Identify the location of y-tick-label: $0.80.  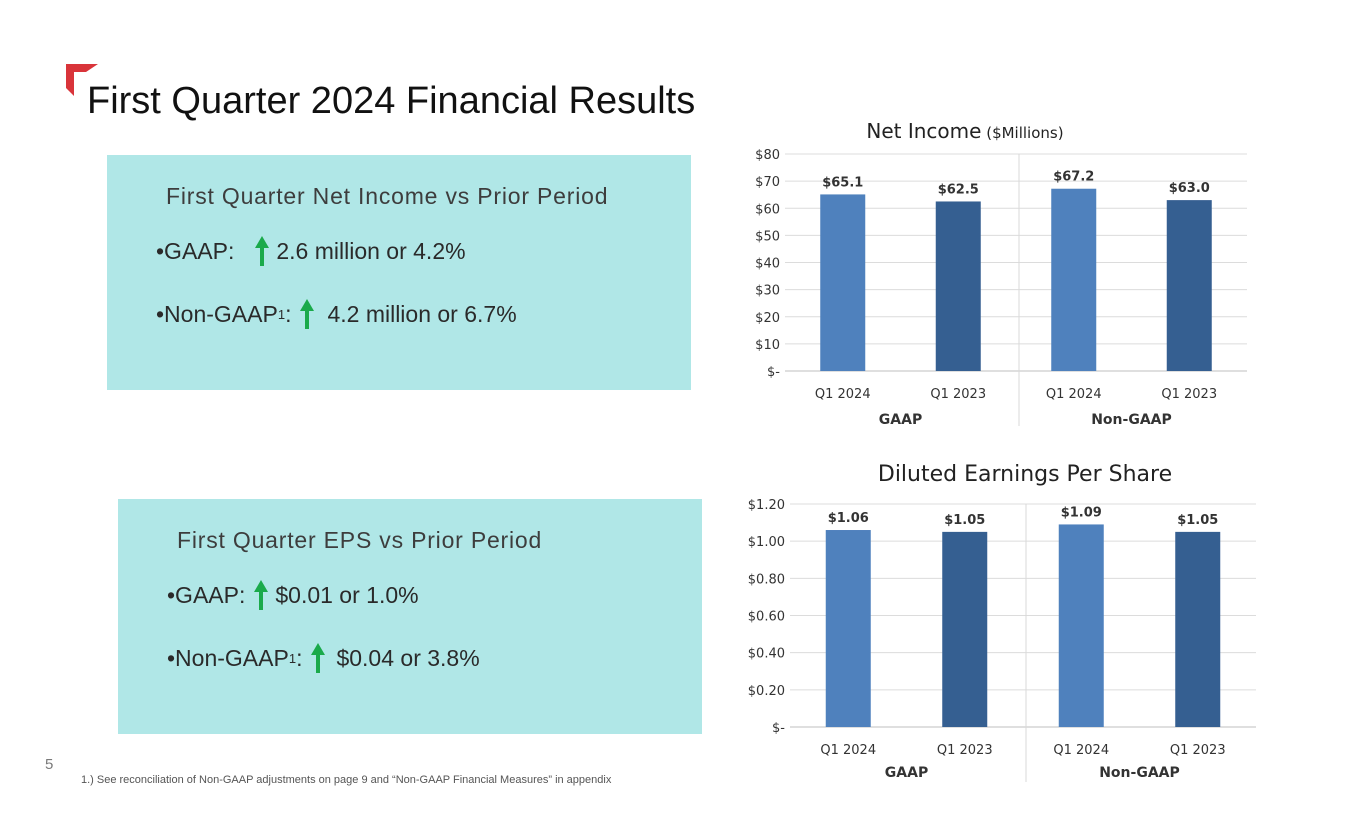
(766, 579).